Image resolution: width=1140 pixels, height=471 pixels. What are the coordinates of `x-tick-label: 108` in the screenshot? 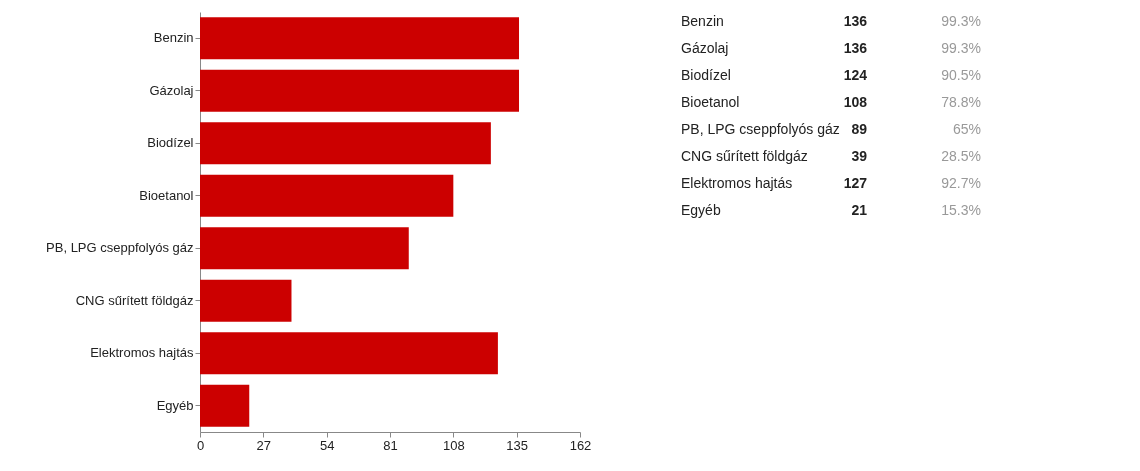 It's located at (453, 445).